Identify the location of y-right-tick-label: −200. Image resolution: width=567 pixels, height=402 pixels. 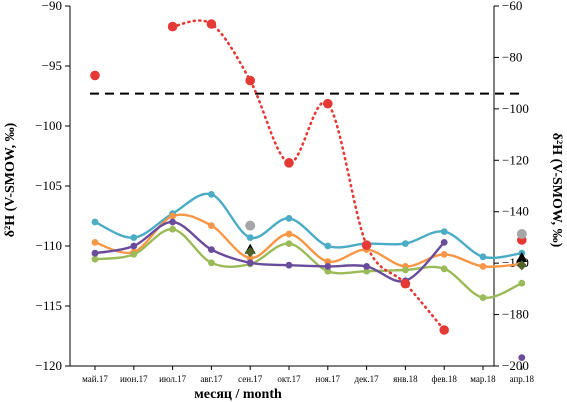
(515, 365).